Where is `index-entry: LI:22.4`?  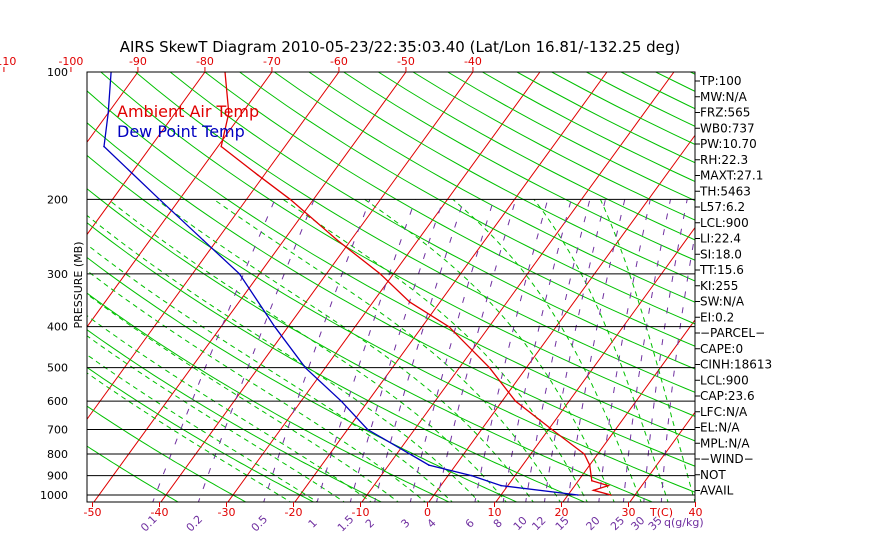 index-entry: LI:22.4 is located at coordinates (720, 239).